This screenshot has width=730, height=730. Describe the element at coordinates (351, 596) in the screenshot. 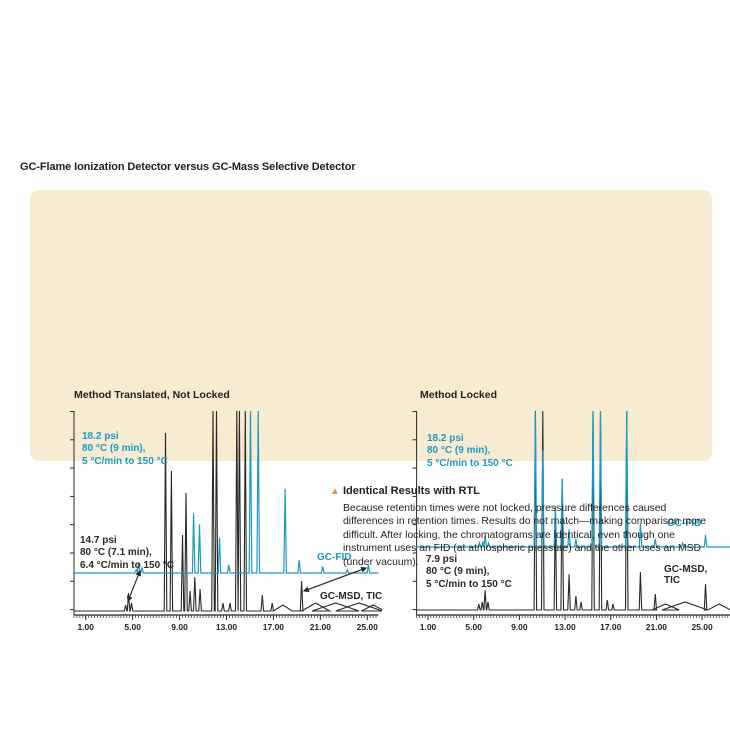

I see `left-gc-msd-trace-label: GC-MSD, TIC` at that location.